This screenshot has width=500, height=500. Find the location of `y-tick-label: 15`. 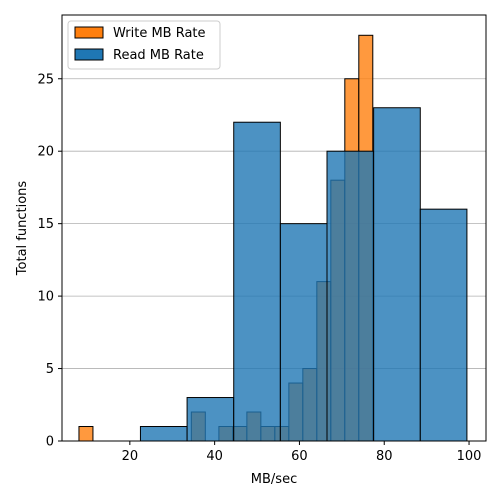

y-tick-label: 15 is located at coordinates (45, 224).